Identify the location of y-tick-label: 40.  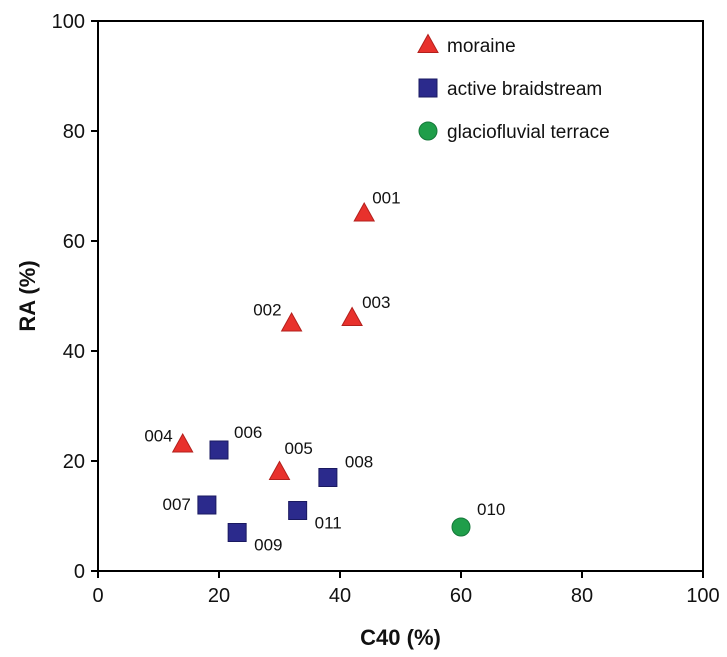
(74, 352).